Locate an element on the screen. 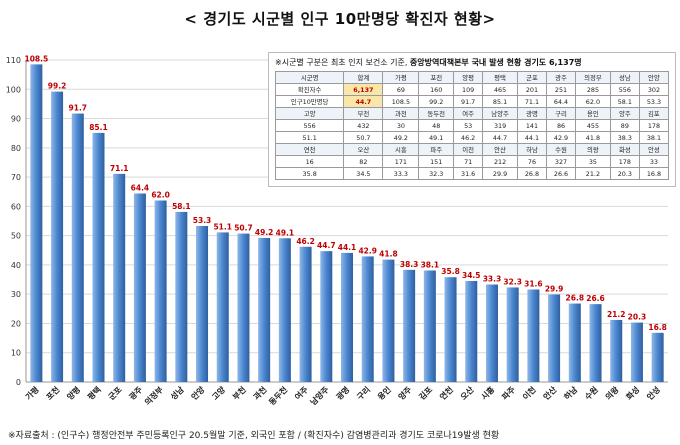 The width and height of the screenshot is (680, 445). x-tick-label: 용인 is located at coordinates (383, 392).